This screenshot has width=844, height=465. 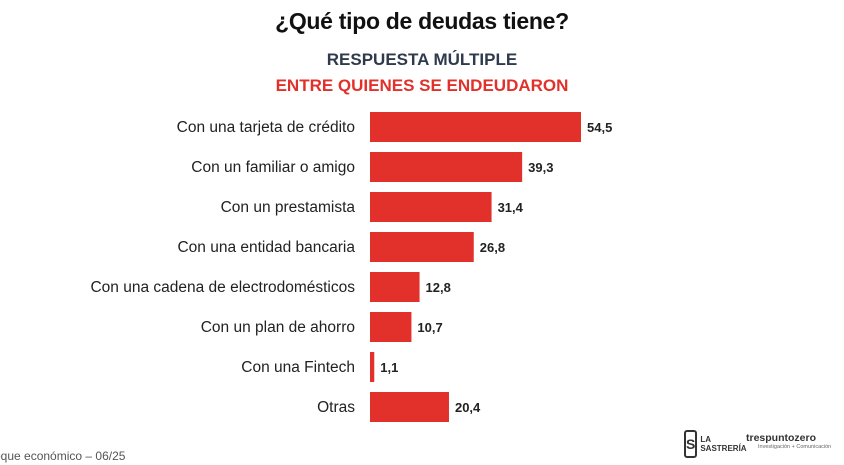 What do you see at coordinates (288, 207) in the screenshot?
I see `category-label: Con un prestamista` at bounding box center [288, 207].